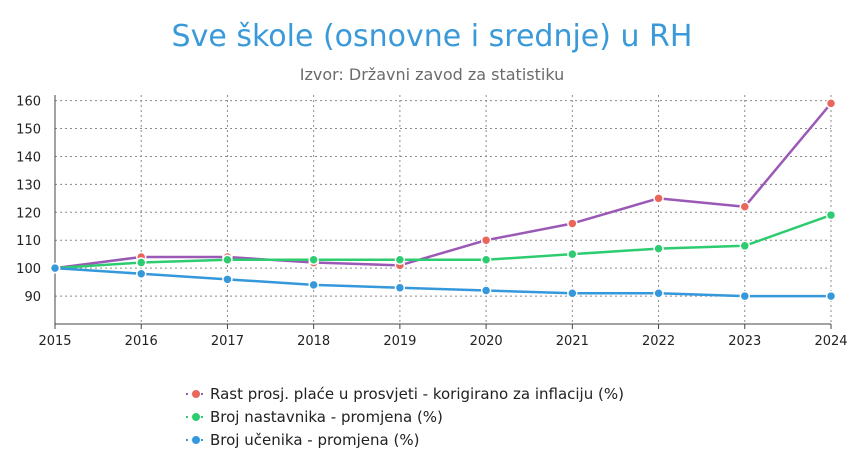 The height and width of the screenshot is (462, 864). Describe the element at coordinates (432, 74) in the screenshot. I see `chart-subtitle: Izvor: Državni zavod za statistiku` at that location.